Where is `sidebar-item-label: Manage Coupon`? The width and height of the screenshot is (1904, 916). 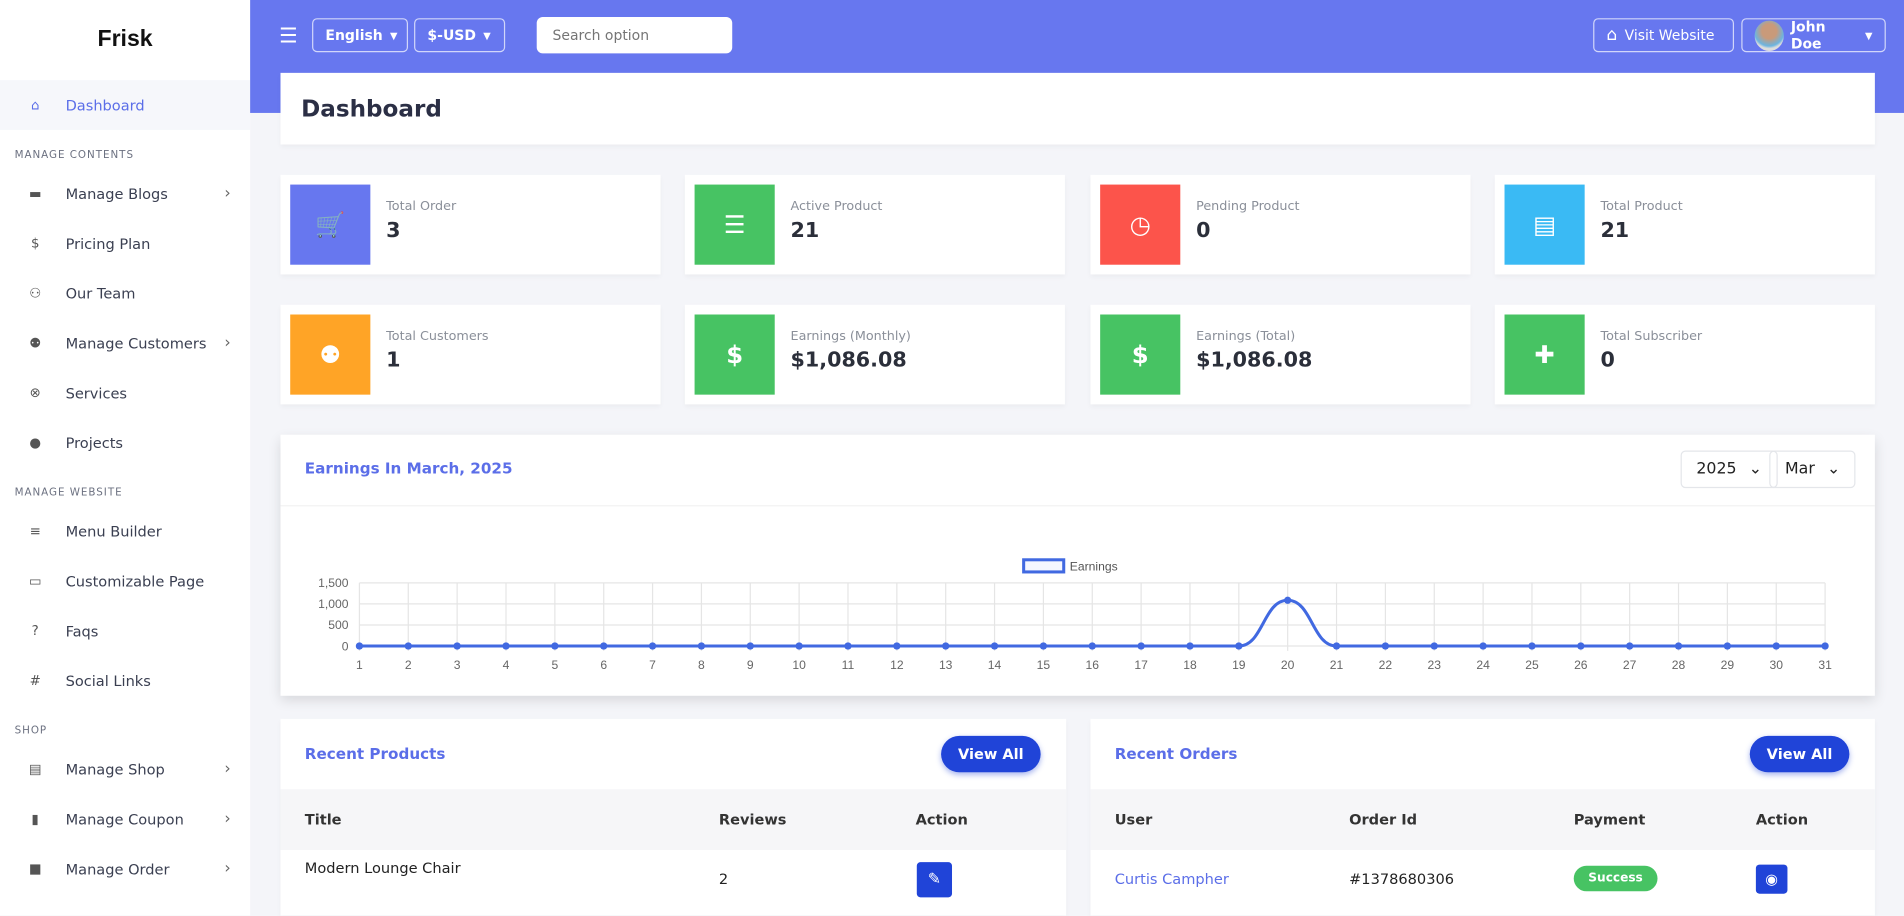
sidebar-item-label: Manage Coupon is located at coordinates (124, 819).